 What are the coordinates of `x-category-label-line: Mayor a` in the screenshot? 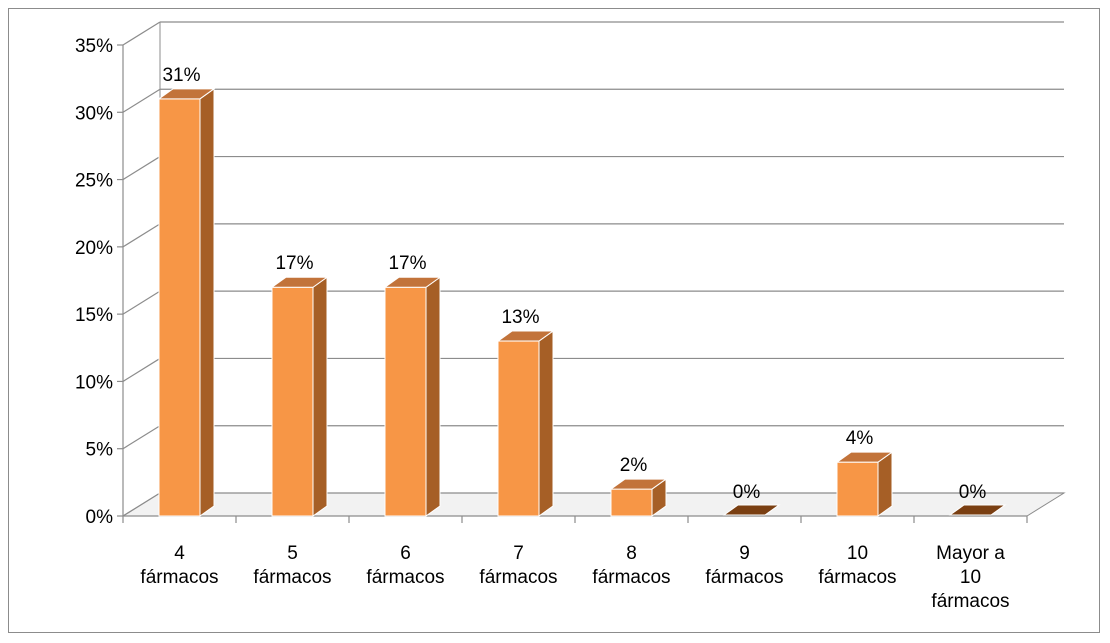 It's located at (970, 553).